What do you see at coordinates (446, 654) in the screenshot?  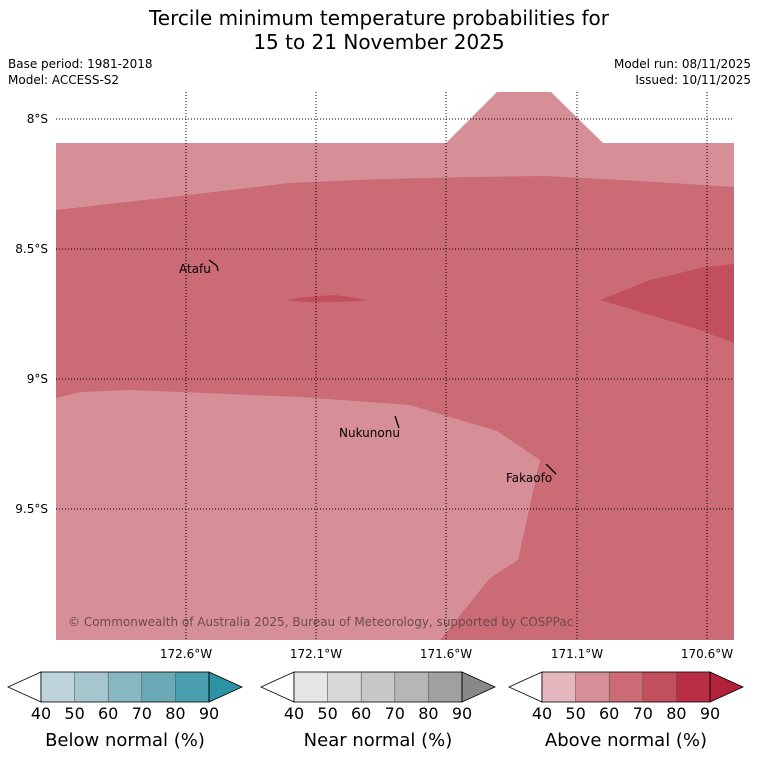 I see `lon-label-171-6w: 171.6°W` at bounding box center [446, 654].